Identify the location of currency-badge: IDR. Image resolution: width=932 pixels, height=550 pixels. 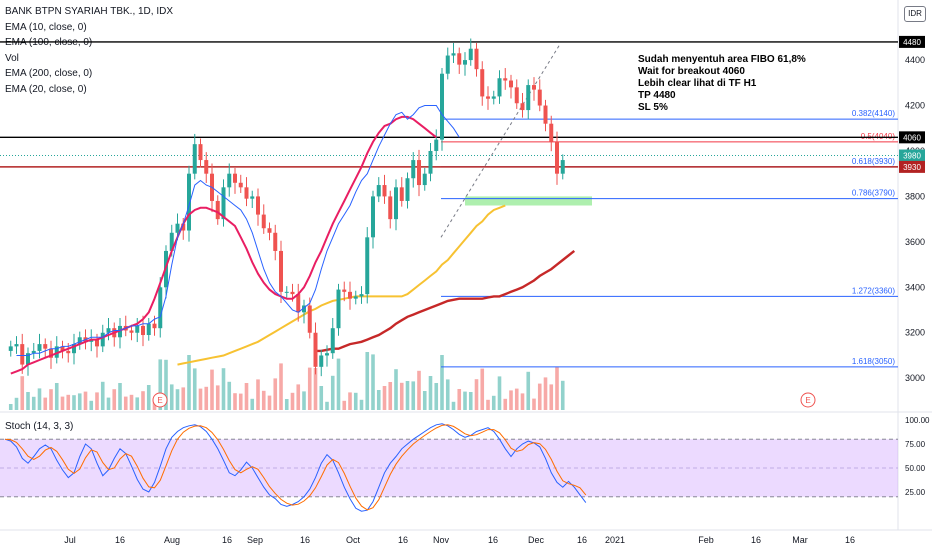
(915, 14).